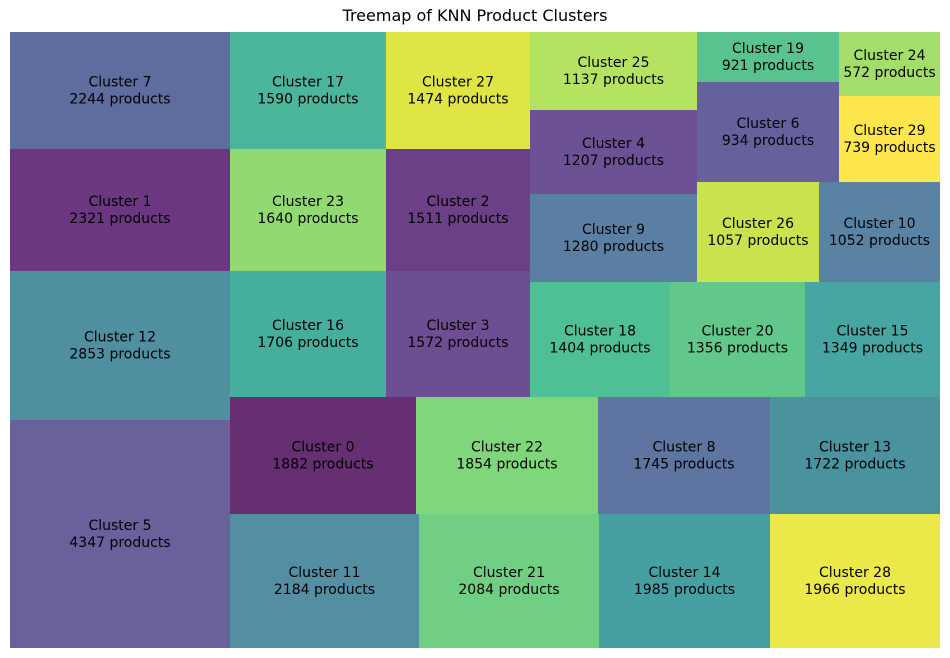  I want to click on cell-name-label: Cluster 23, so click(308, 202).